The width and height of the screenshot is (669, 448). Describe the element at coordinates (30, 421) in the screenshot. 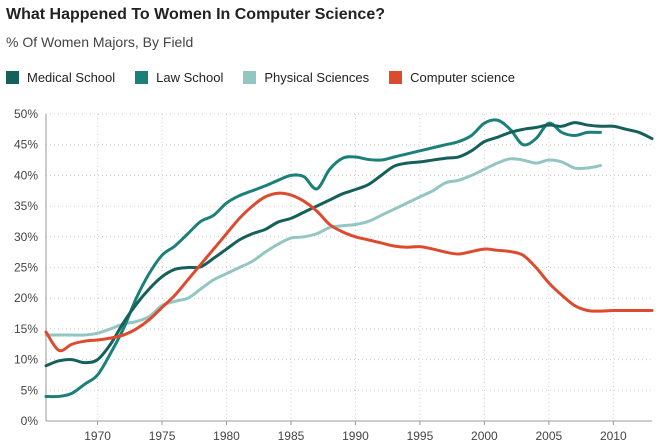

I see `y-tick-label-0: 0%` at that location.